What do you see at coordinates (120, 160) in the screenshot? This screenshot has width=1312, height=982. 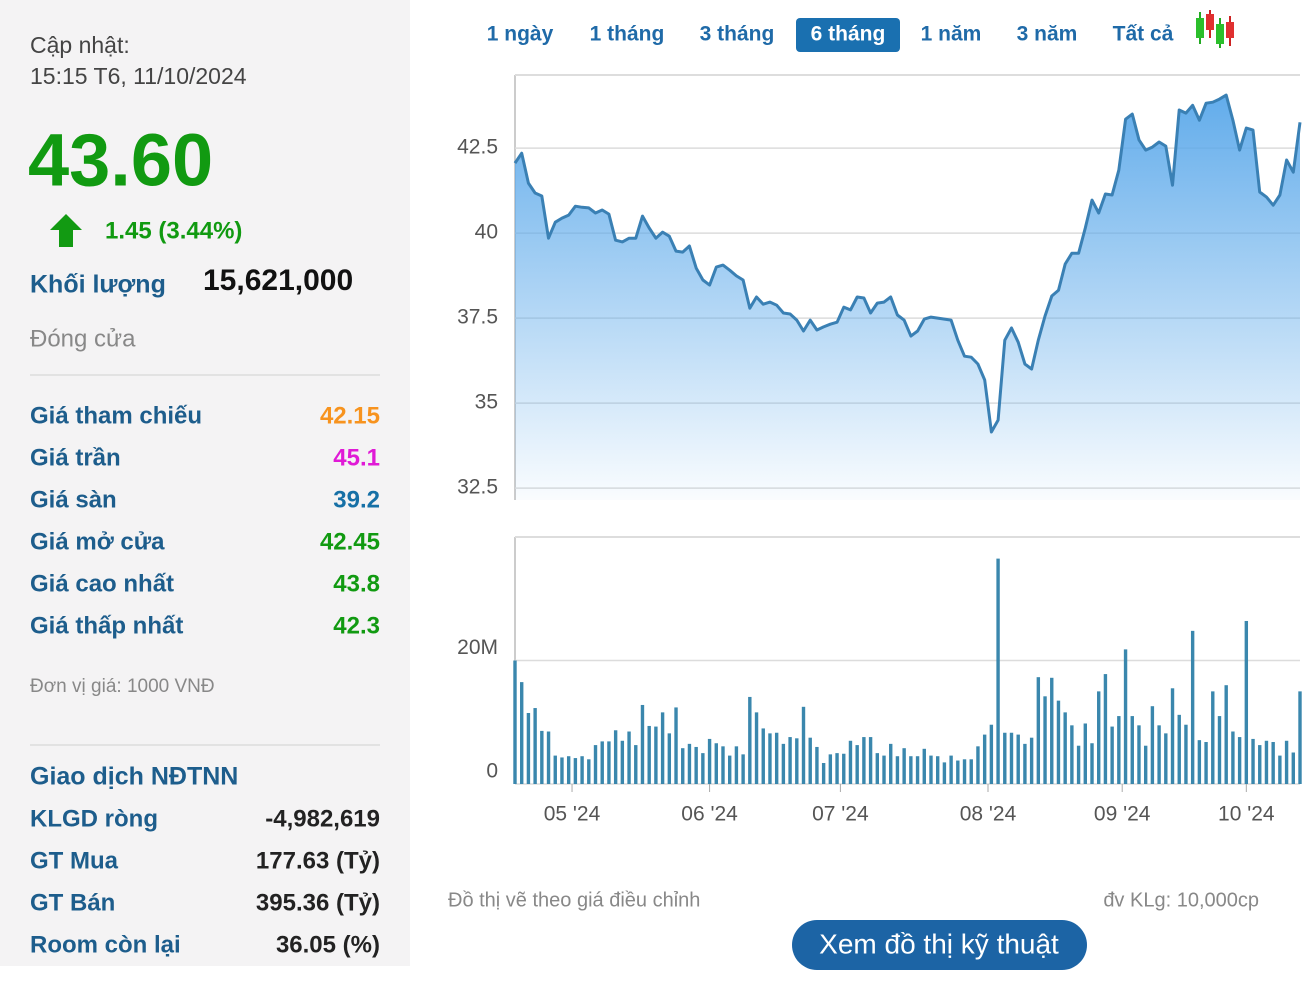 I see `price: 43.60` at bounding box center [120, 160].